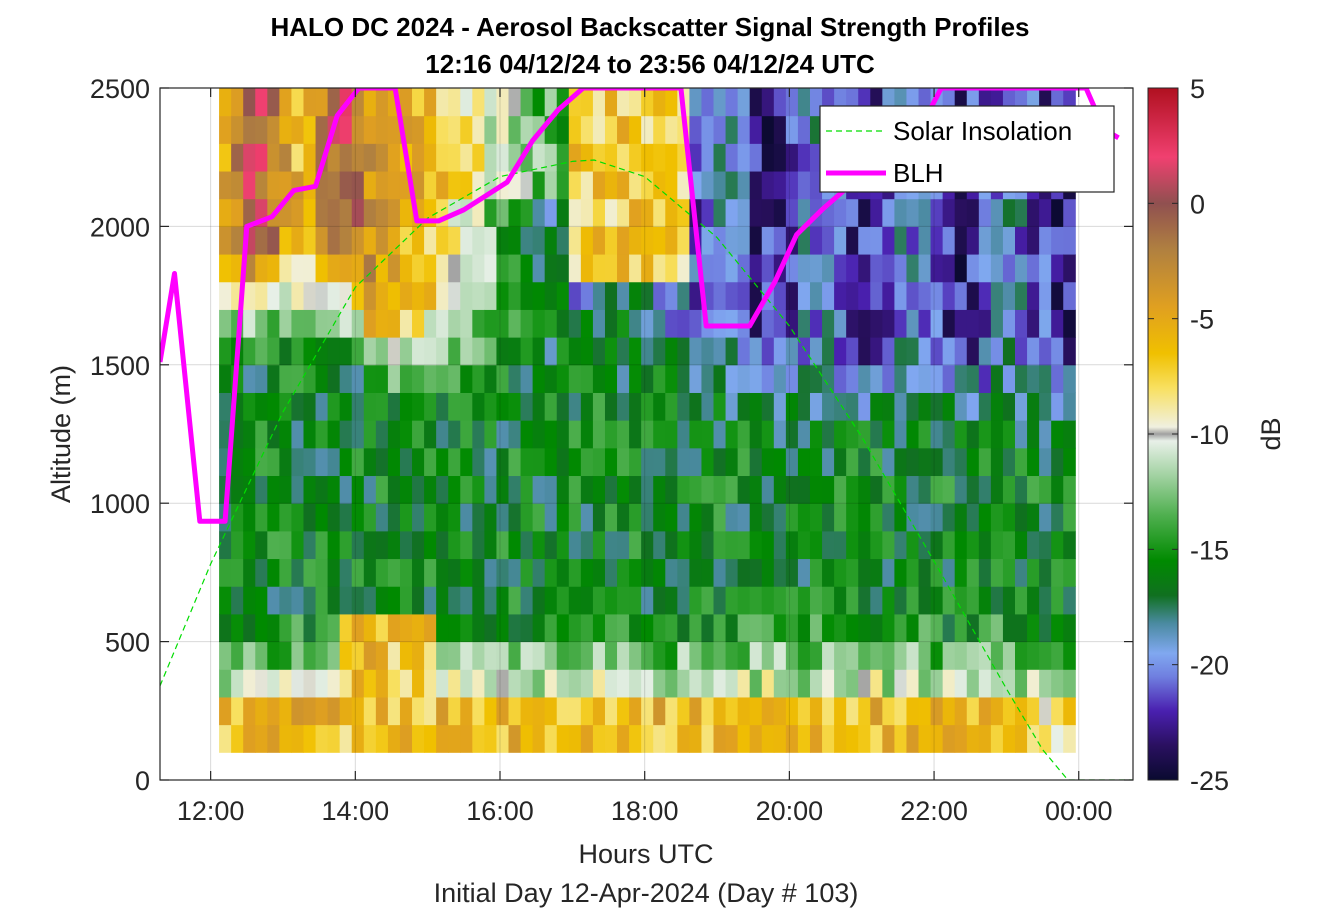 The image size is (1343, 911). Describe the element at coordinates (982, 131) in the screenshot. I see `legend-label-solar-insolation: Solar Insolation` at that location.